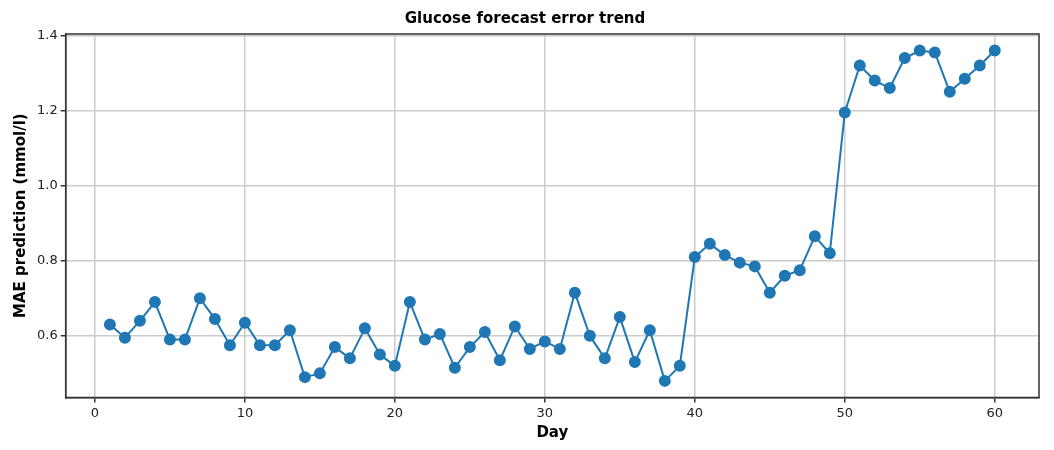  Describe the element at coordinates (525, 17) in the screenshot. I see `chart-title: Glucose forecast error trend` at that location.